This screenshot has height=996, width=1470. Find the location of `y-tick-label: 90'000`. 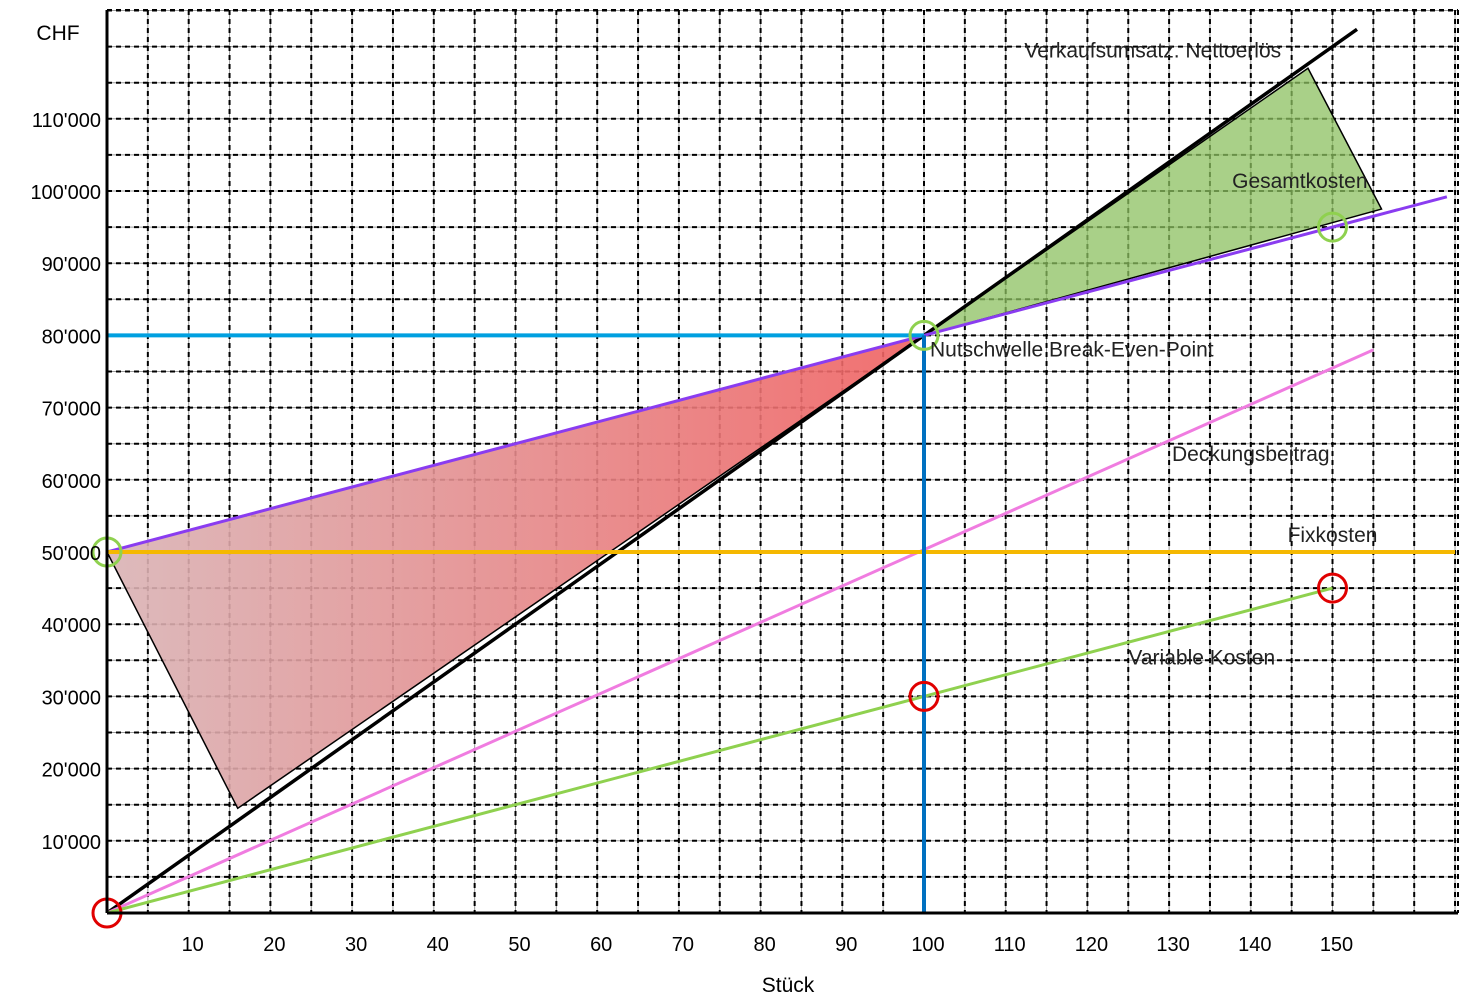

y-tick-label: 90'000 is located at coordinates (71, 265).